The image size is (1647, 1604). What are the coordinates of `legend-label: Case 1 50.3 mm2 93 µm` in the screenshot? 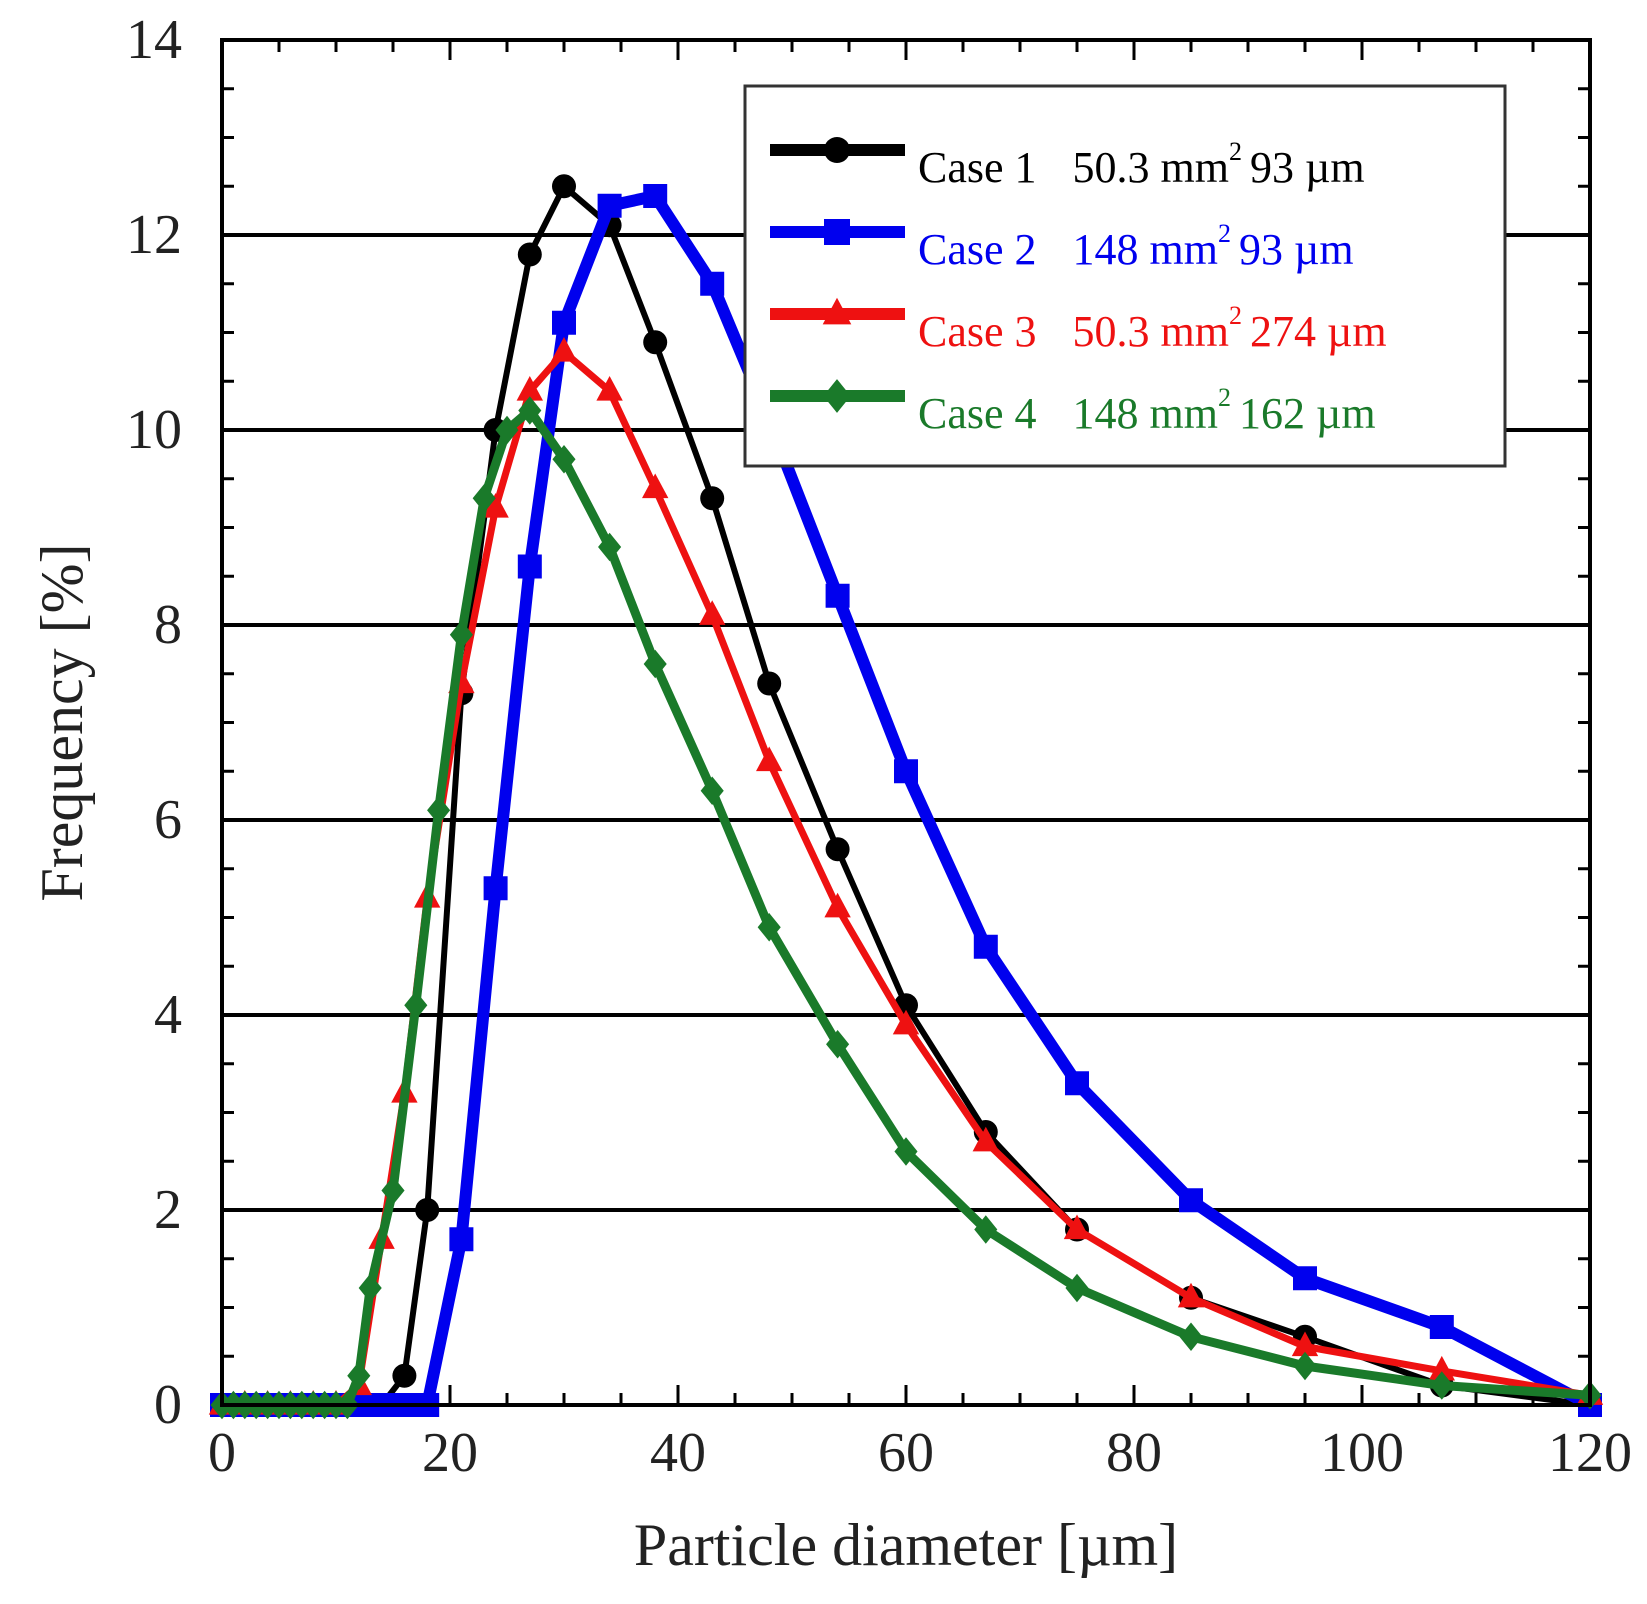 It's located at (1141, 164).